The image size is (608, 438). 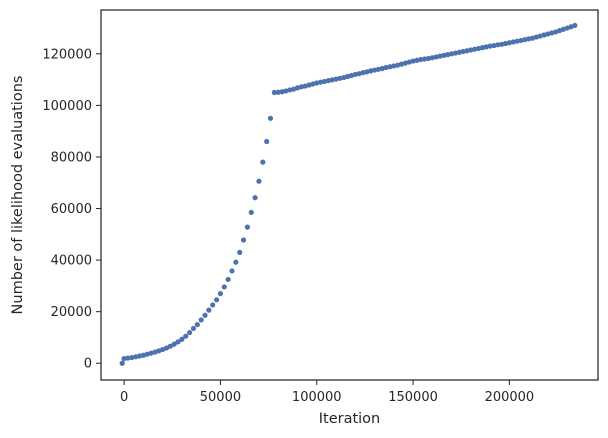 What do you see at coordinates (350, 419) in the screenshot?
I see `x-axis-label: Iteration` at bounding box center [350, 419].